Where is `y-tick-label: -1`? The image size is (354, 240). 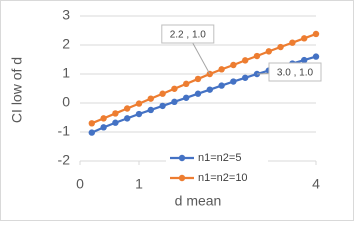 y-tick-label: -1 is located at coordinates (64, 131).